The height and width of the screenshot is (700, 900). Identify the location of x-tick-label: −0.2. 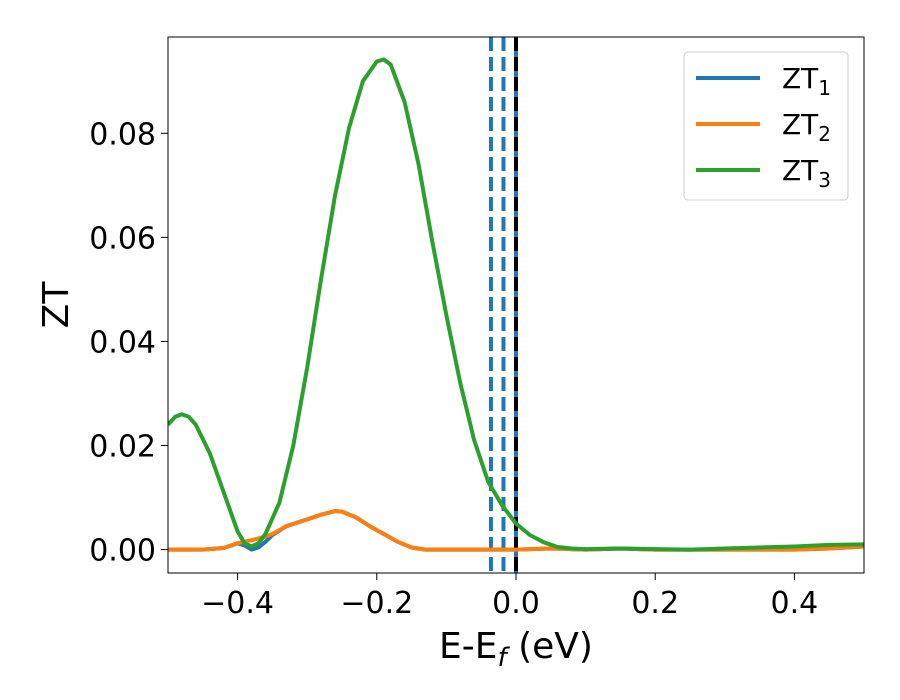
(376, 603).